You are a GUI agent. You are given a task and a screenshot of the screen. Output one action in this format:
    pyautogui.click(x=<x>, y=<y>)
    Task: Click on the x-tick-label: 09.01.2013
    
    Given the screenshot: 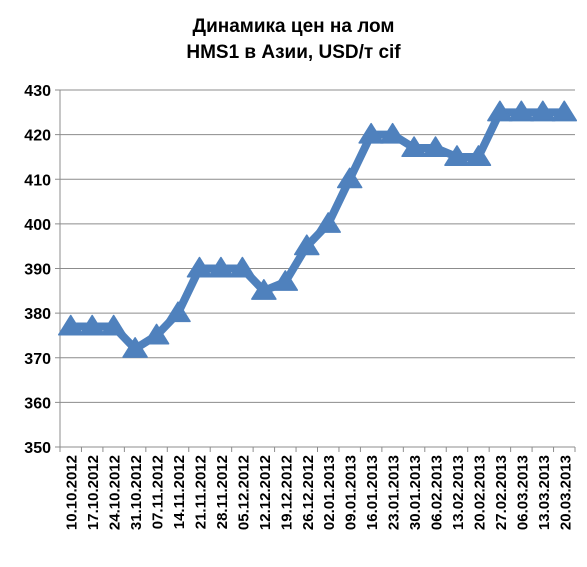 What is the action you would take?
    pyautogui.click(x=351, y=492)
    